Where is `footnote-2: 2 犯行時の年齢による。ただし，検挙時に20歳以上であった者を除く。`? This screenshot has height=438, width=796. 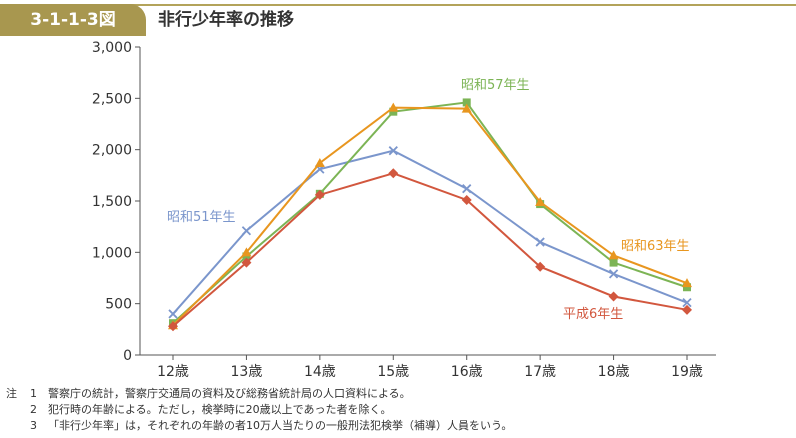
footnote-2: 2 犯行時の年齢による。ただし，検挙時に20歳以上であった者を除く。 is located at coordinates (259, 410).